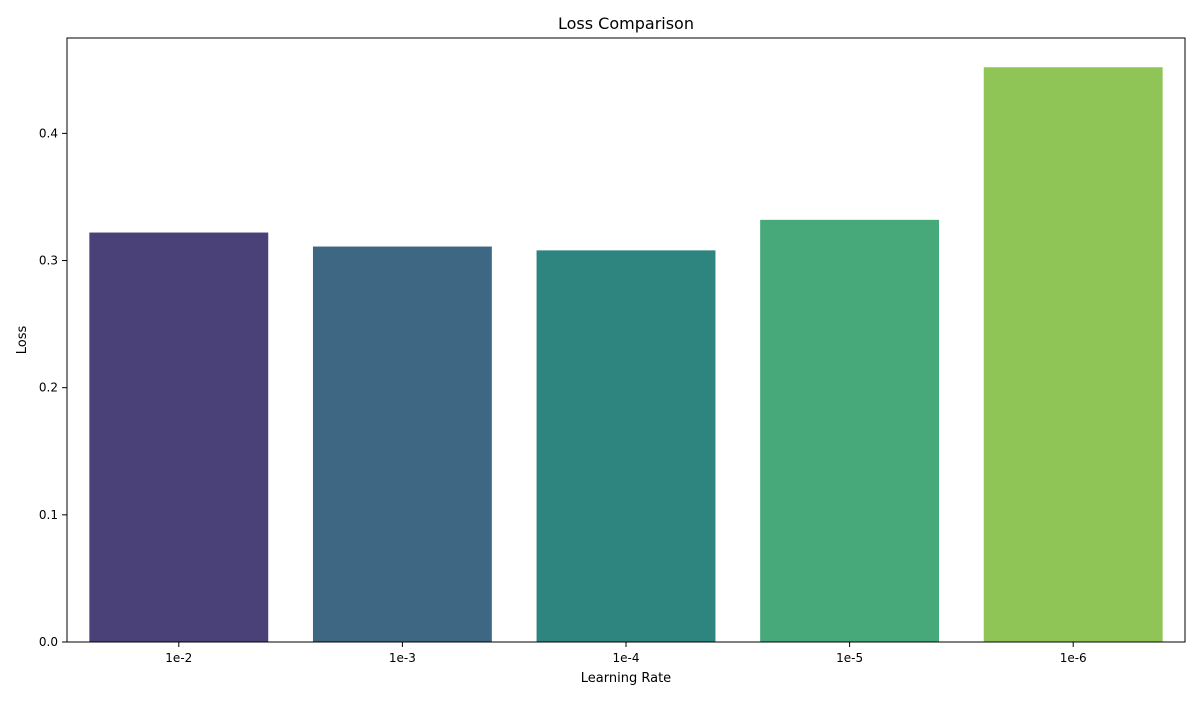 The height and width of the screenshot is (704, 1200). Describe the element at coordinates (626, 658) in the screenshot. I see `x-tick-label: 1e-4` at that location.